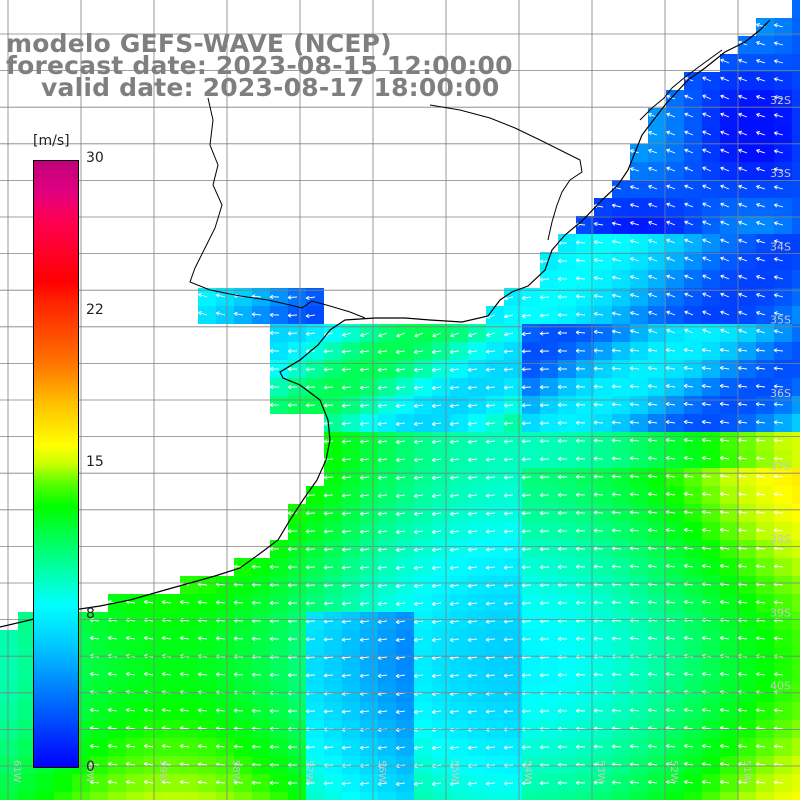  What do you see at coordinates (308, 771) in the screenshot?
I see `longitude-label: 57W` at bounding box center [308, 771].